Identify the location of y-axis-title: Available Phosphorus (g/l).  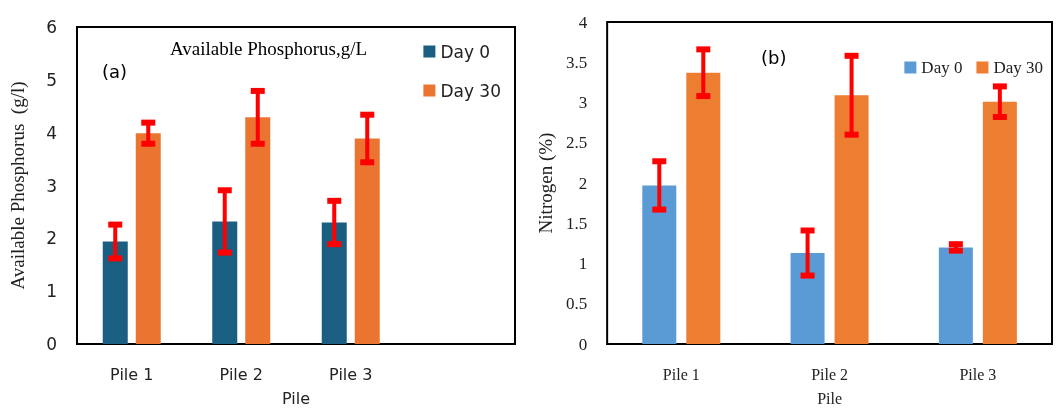
(18, 185).